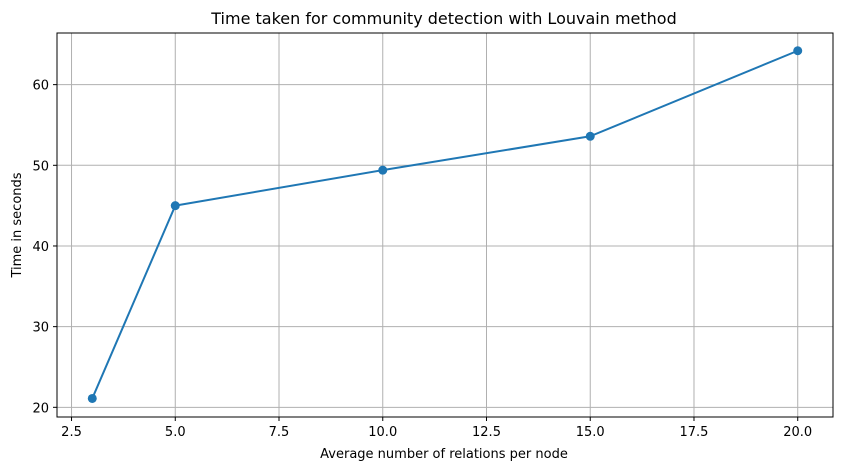  I want to click on y-axis-label: Time in seconds, so click(17, 225).